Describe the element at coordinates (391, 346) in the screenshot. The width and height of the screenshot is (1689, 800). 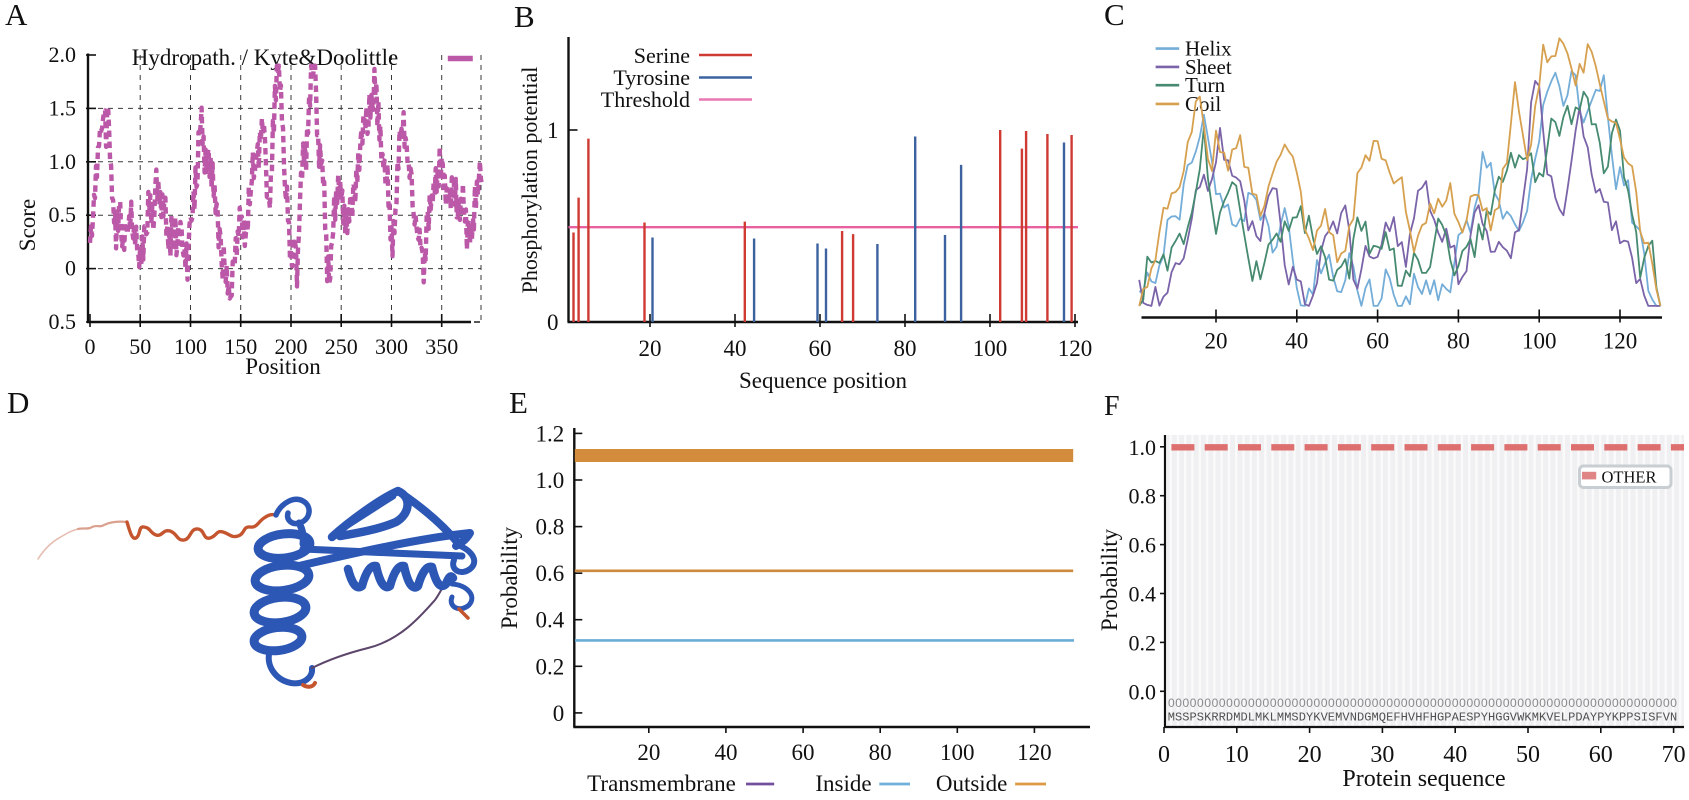
I see `svg-text: 300` at that location.